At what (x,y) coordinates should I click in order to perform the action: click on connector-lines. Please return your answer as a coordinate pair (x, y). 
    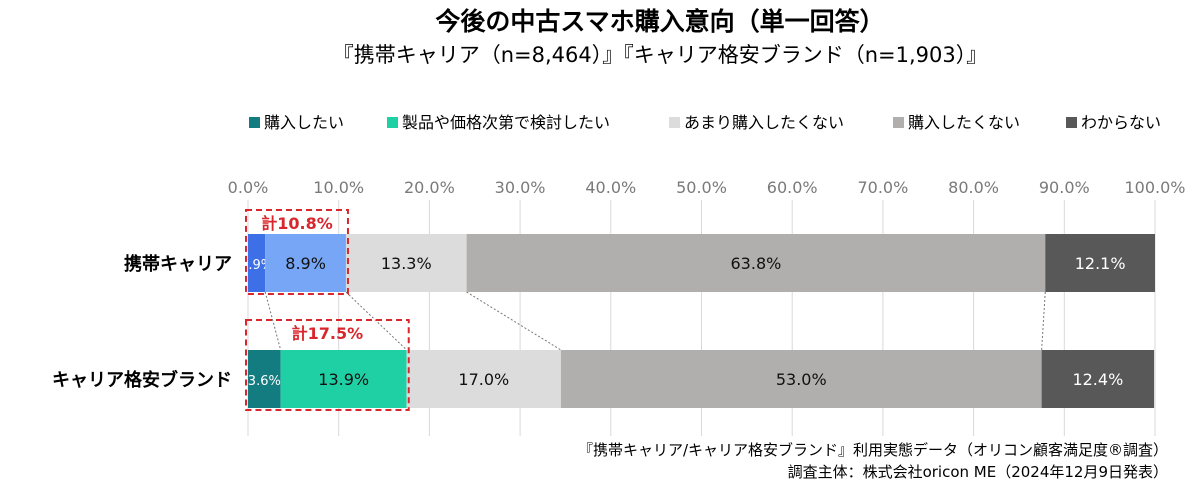
    Looking at the image, I should click on (655, 321).